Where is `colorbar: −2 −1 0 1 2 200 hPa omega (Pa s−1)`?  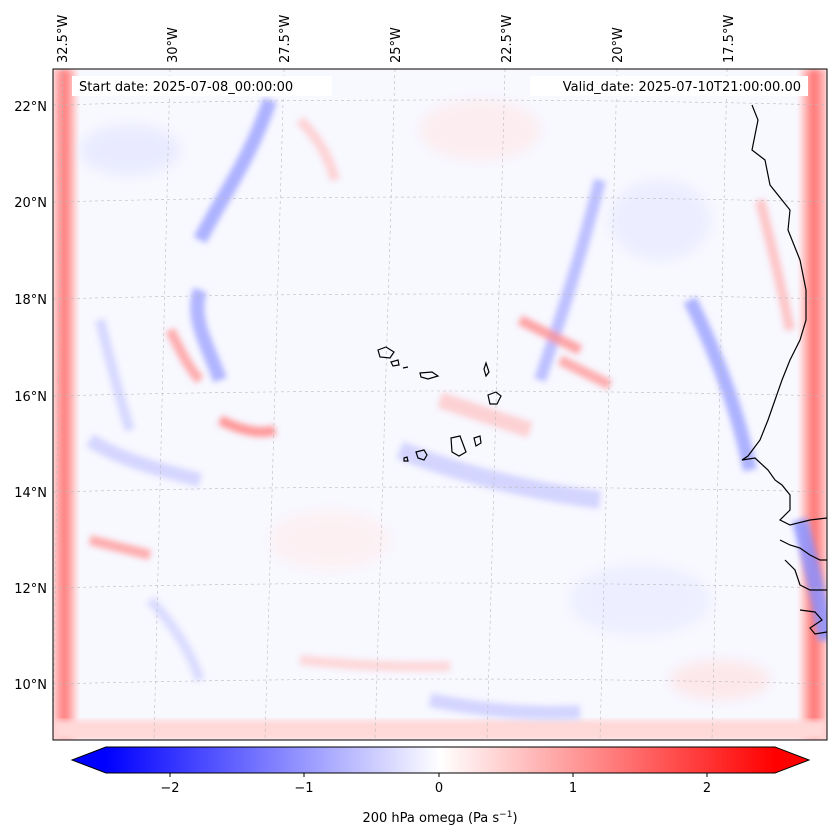 colorbar: −2 −1 0 1 2 200 hPa omega (Pa s−1) is located at coordinates (440, 786).